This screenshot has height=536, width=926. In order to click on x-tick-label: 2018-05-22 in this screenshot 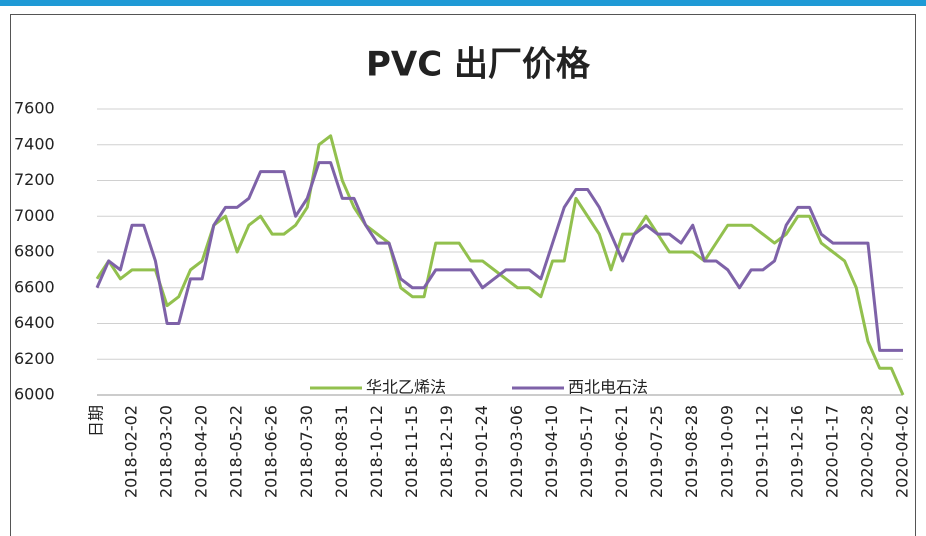, I will do `click(236, 451)`.